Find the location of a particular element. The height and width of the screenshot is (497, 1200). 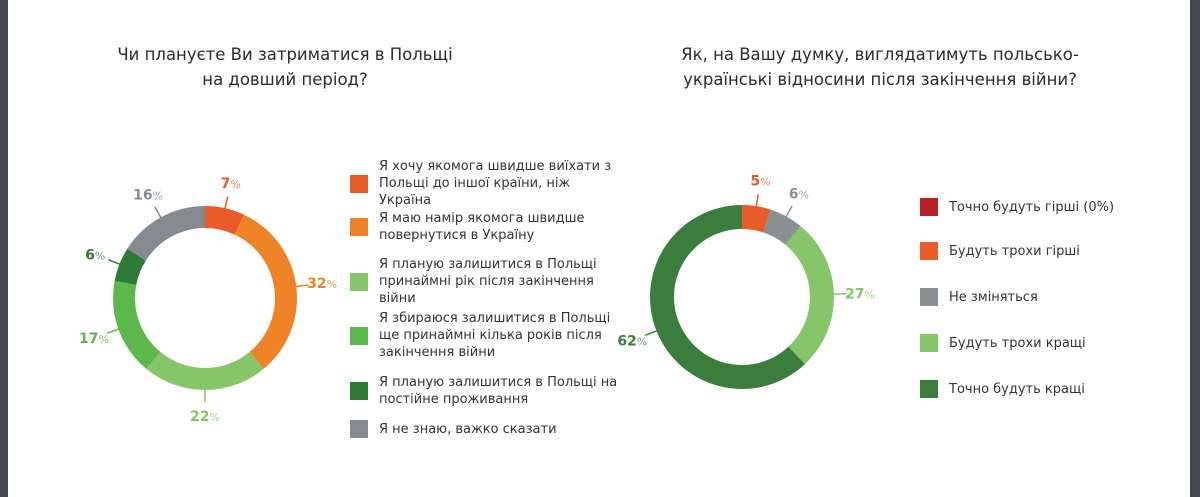

legend-label: Будуть трохи кращі is located at coordinates (1017, 343).